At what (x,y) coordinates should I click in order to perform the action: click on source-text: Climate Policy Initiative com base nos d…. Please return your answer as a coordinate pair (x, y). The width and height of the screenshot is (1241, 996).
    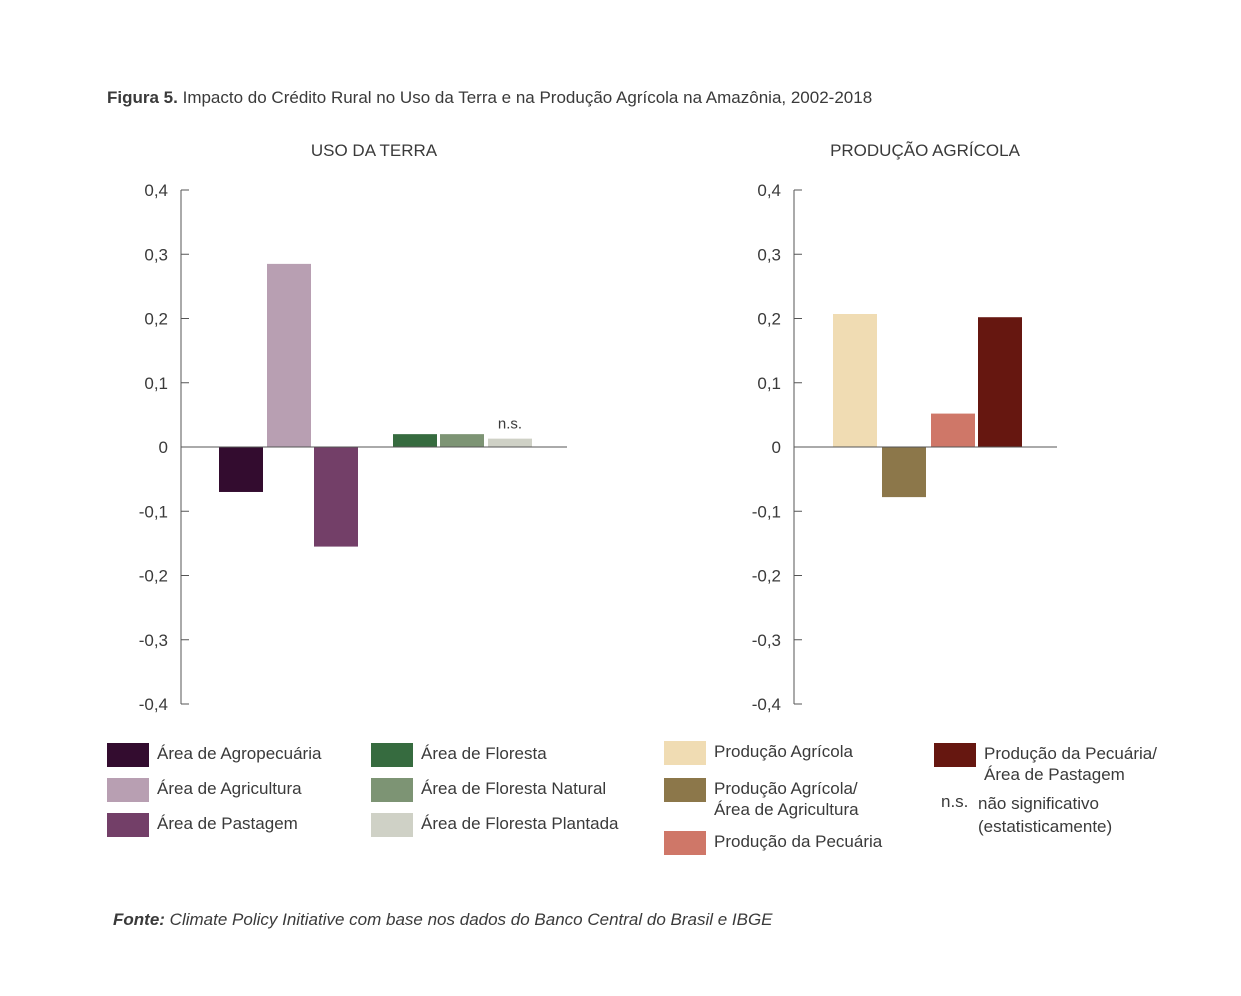
    Looking at the image, I should click on (471, 919).